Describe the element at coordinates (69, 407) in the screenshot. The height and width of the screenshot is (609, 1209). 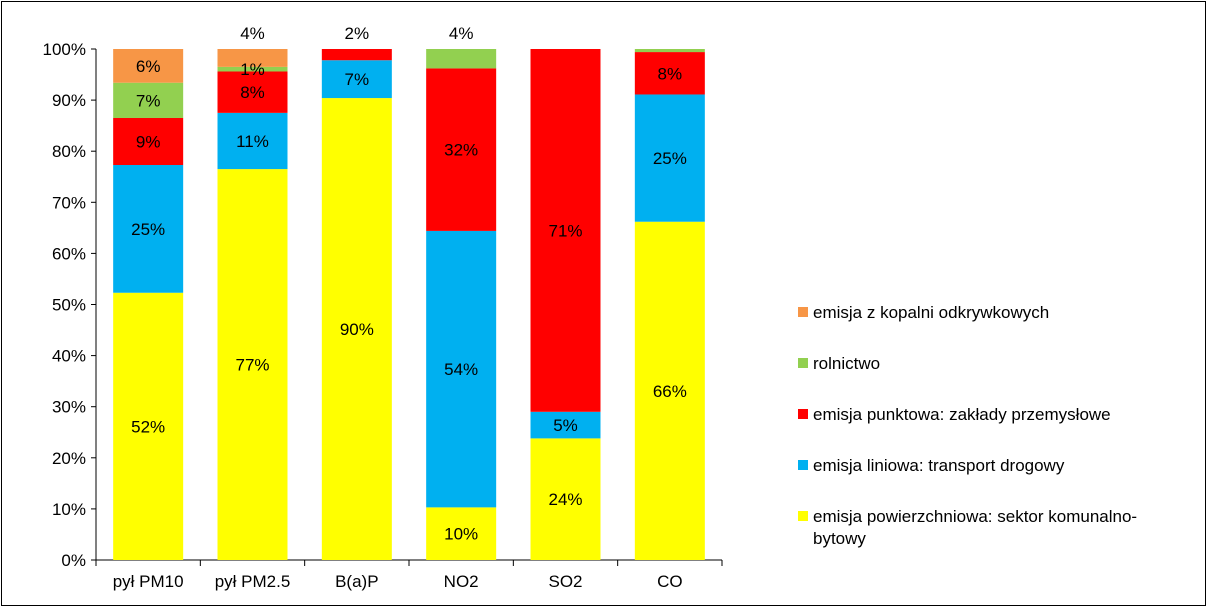
I see `y-tick-label: 30%` at that location.